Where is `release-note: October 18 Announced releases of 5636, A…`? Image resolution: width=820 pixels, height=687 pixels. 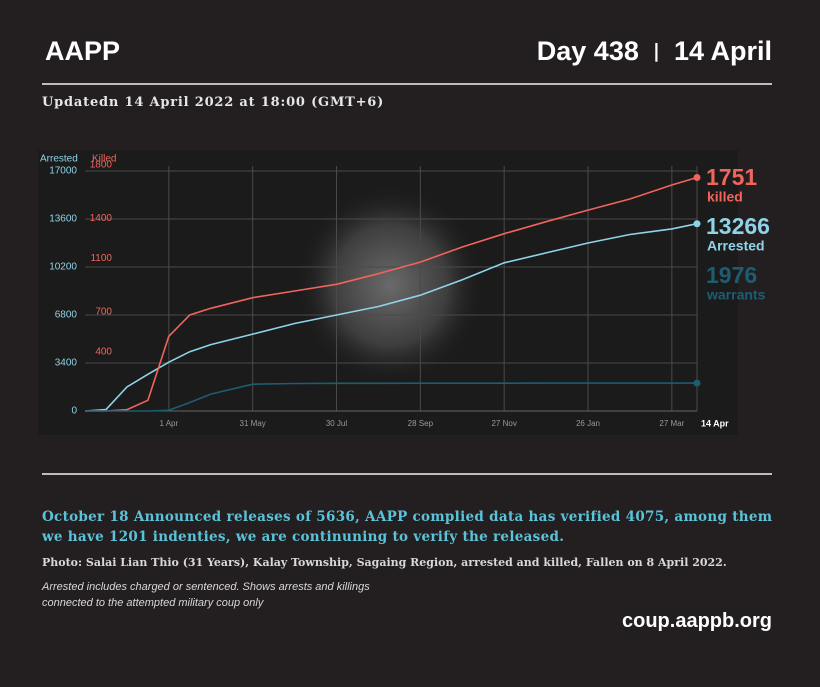 release-note: October 18 Announced releases of 5636, A… is located at coordinates (407, 527).